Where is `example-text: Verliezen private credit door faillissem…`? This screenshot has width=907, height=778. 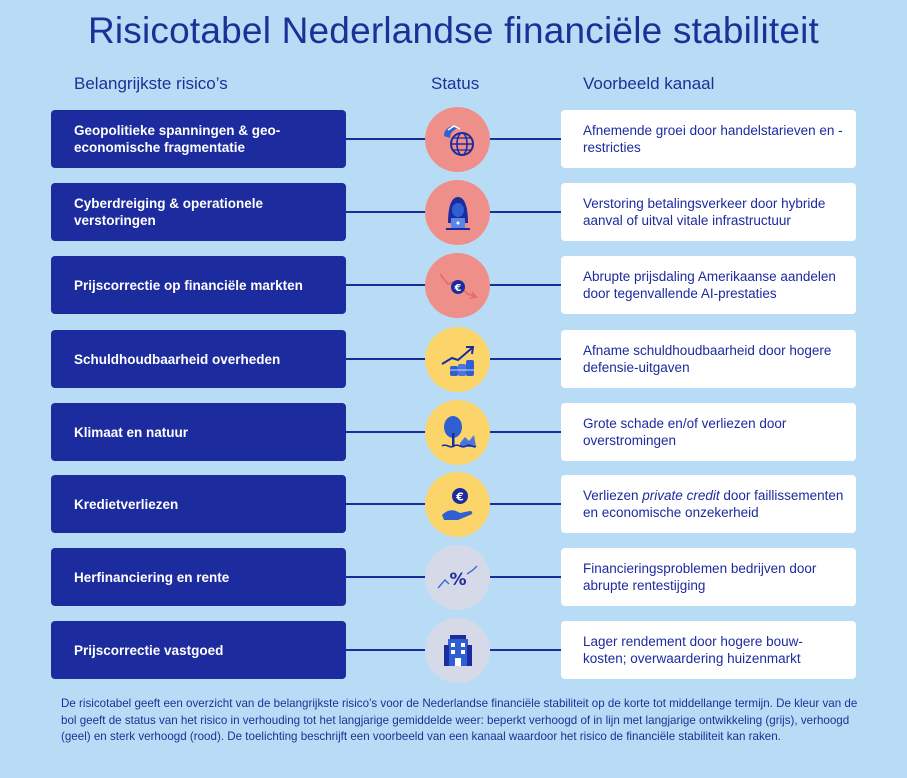 example-text: Verliezen private credit door faillissem… is located at coordinates (708, 504).